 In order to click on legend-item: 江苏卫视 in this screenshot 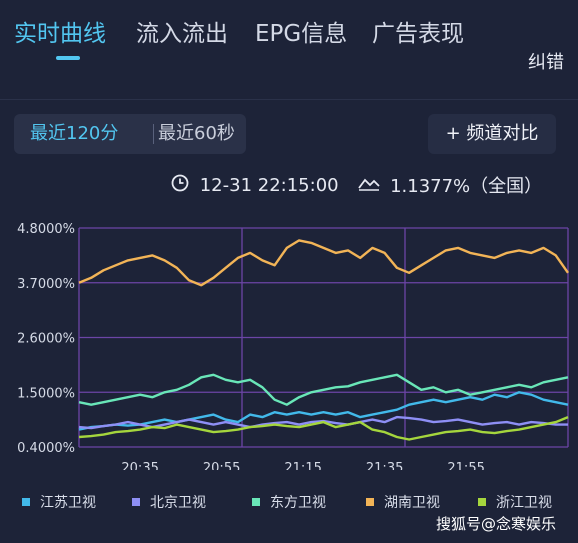, I will do `click(59, 502)`.